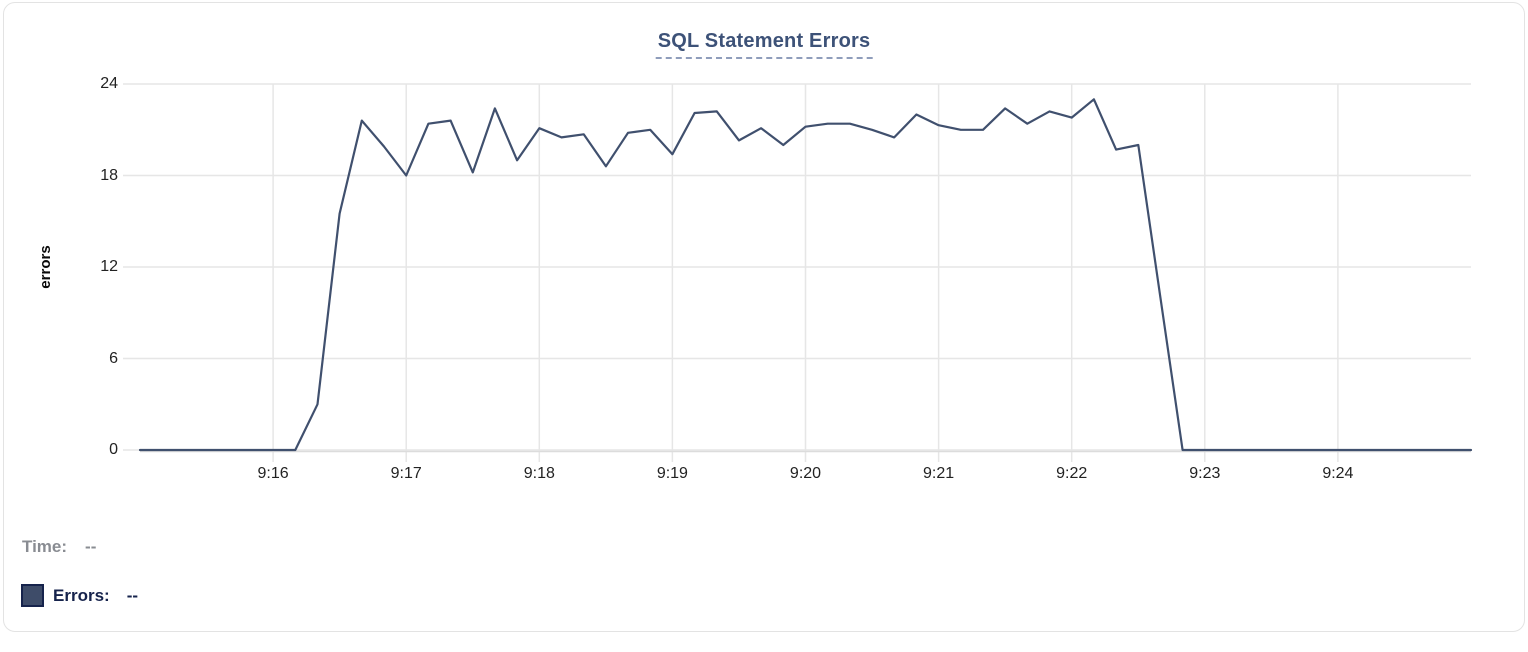 The width and height of the screenshot is (1528, 652). Describe the element at coordinates (113, 449) in the screenshot. I see `y-tick-label: 0` at that location.